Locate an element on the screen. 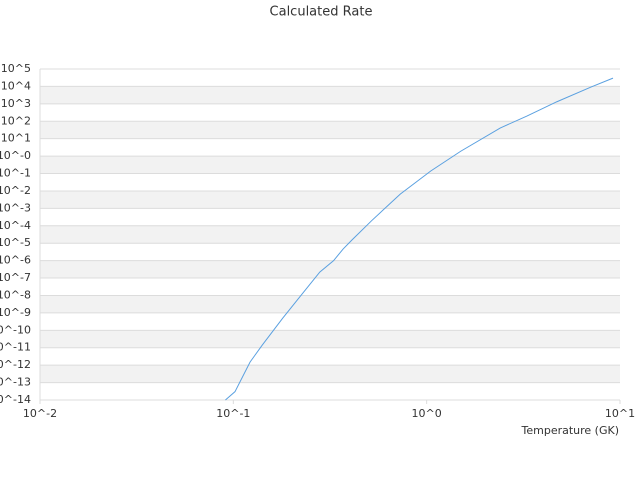 The height and width of the screenshot is (480, 640). y-tick-label: 10^-12 is located at coordinates (15, 364).